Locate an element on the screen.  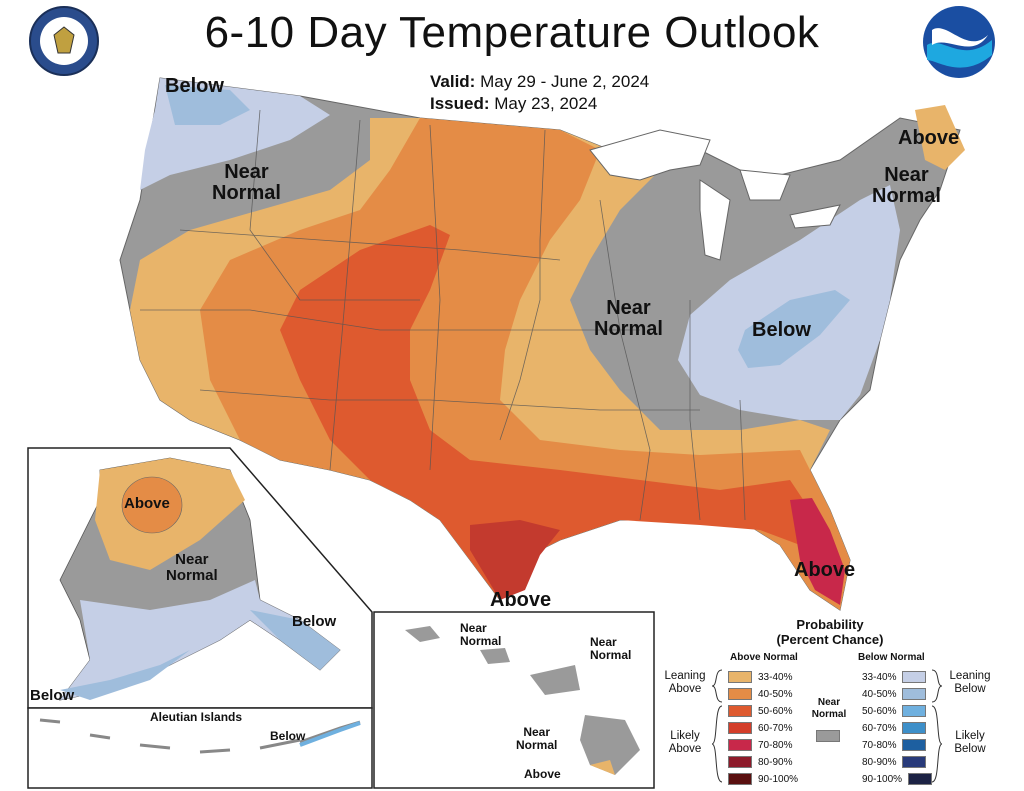
label-hawaii-near-normal-2: Near Normal is located at coordinates (611, 648).